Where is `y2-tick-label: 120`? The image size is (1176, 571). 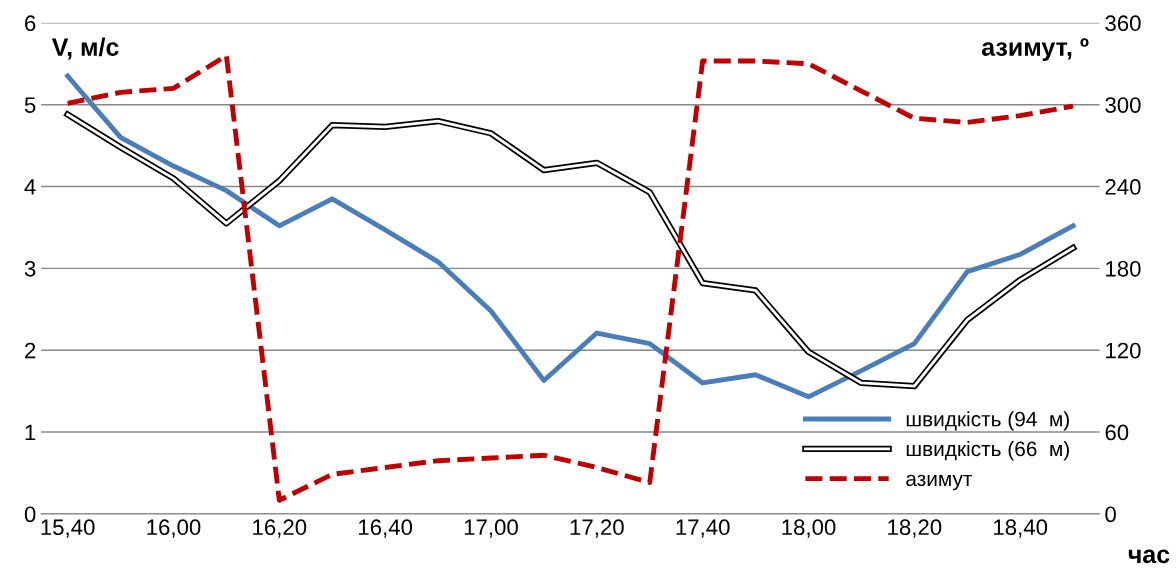
y2-tick-label: 120 is located at coordinates (1123, 350).